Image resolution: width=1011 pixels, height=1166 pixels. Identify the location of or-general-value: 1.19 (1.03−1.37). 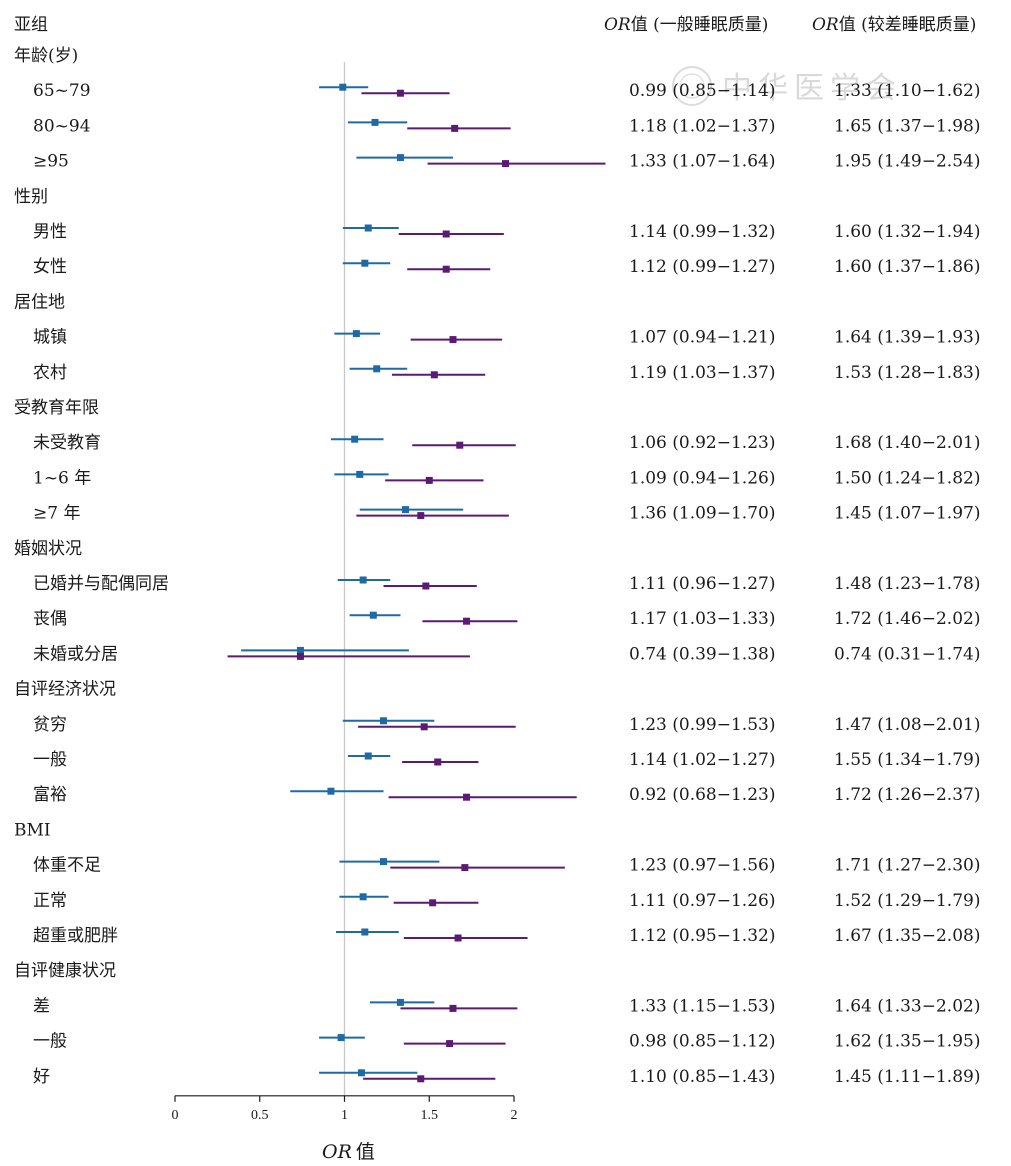
(702, 373).